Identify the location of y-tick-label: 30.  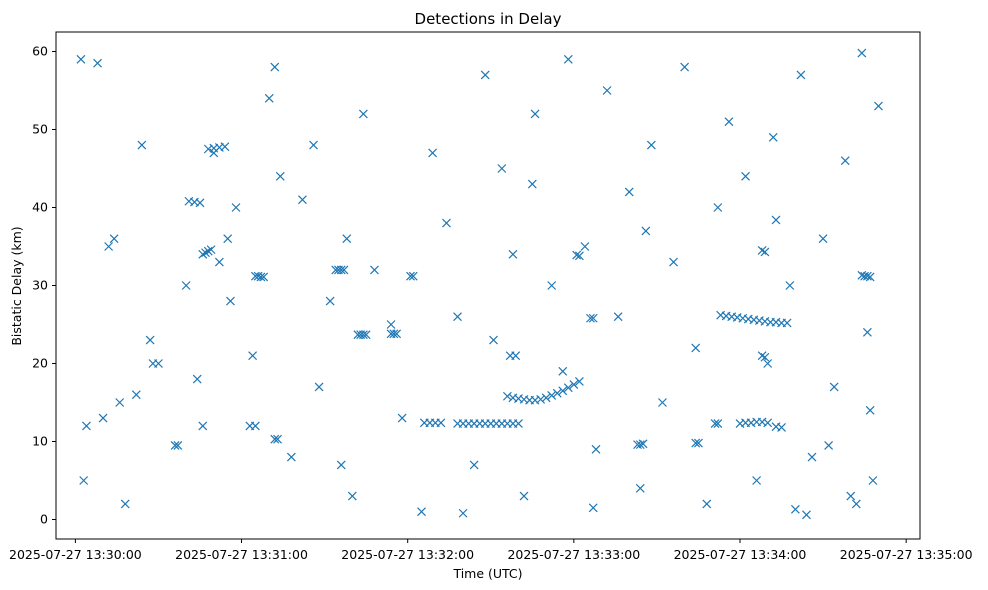
(40, 285).